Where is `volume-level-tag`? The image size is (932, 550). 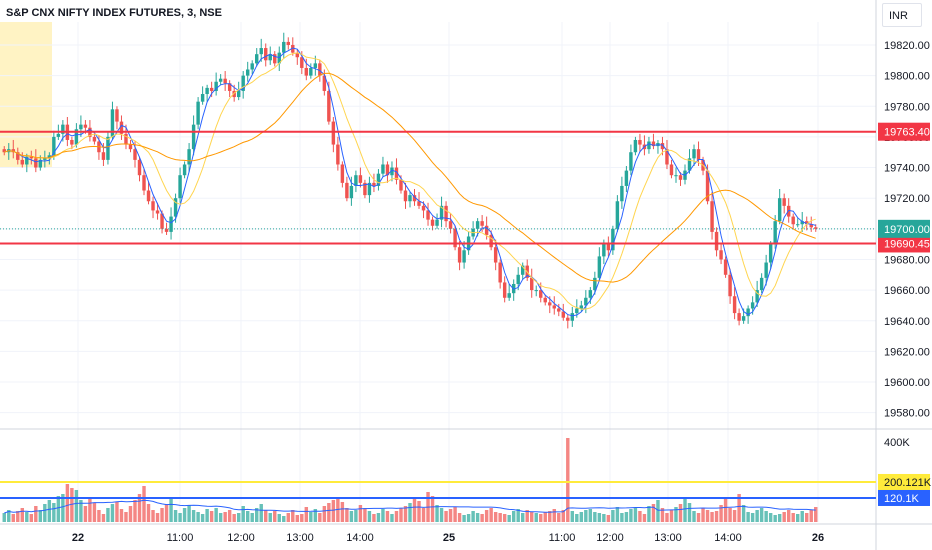
volume-level-tag is located at coordinates (904, 481).